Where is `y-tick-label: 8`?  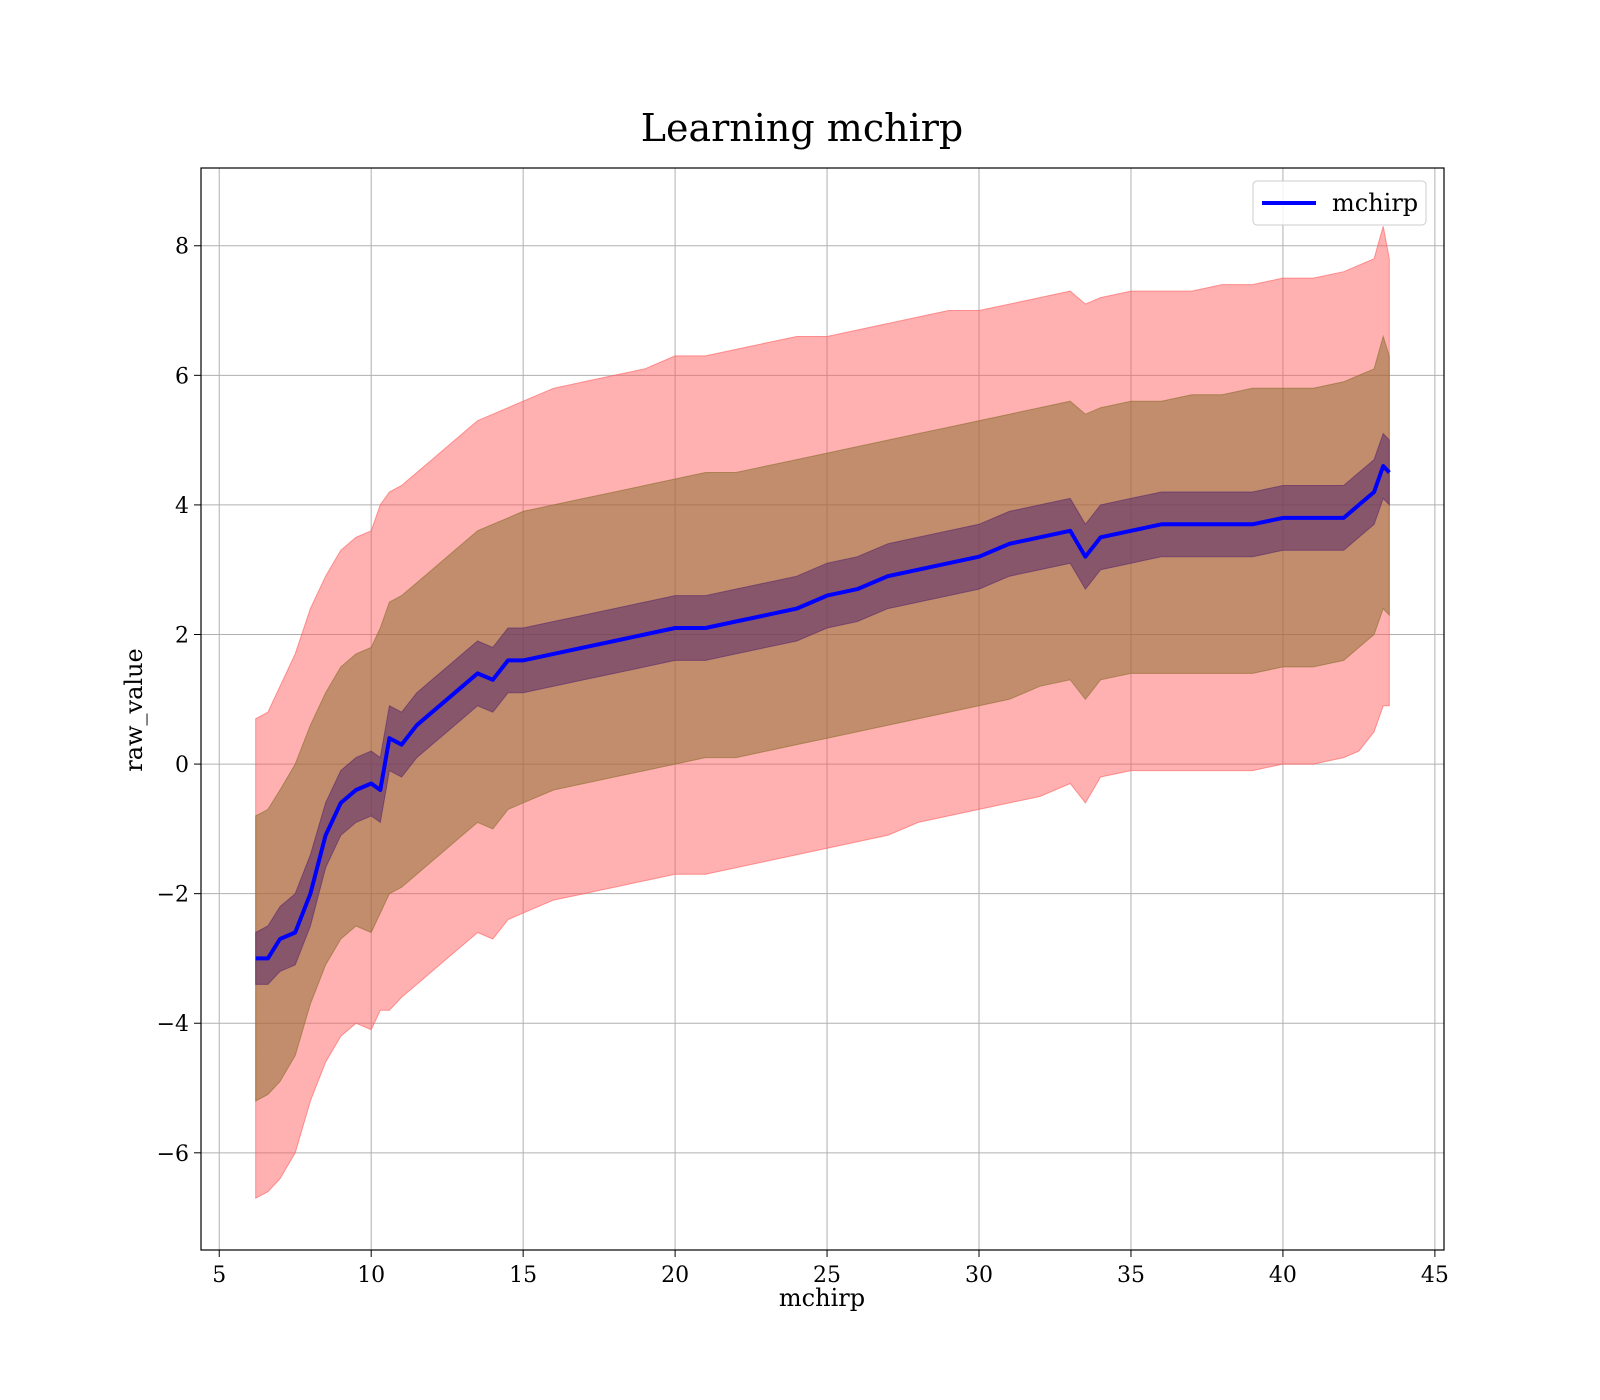 y-tick-label: 8 is located at coordinates (182, 247).